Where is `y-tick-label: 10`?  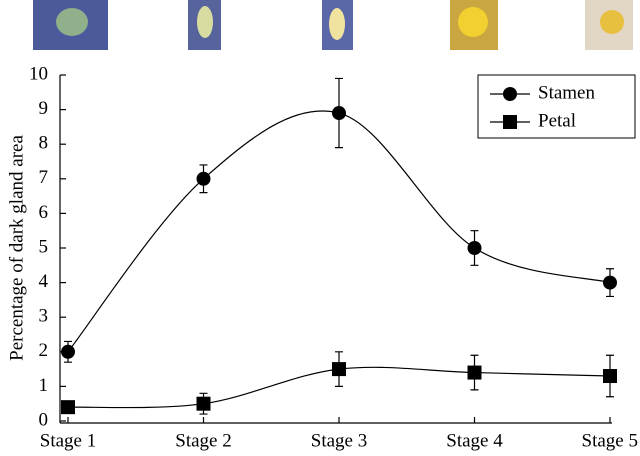 y-tick-label: 10 is located at coordinates (38, 73).